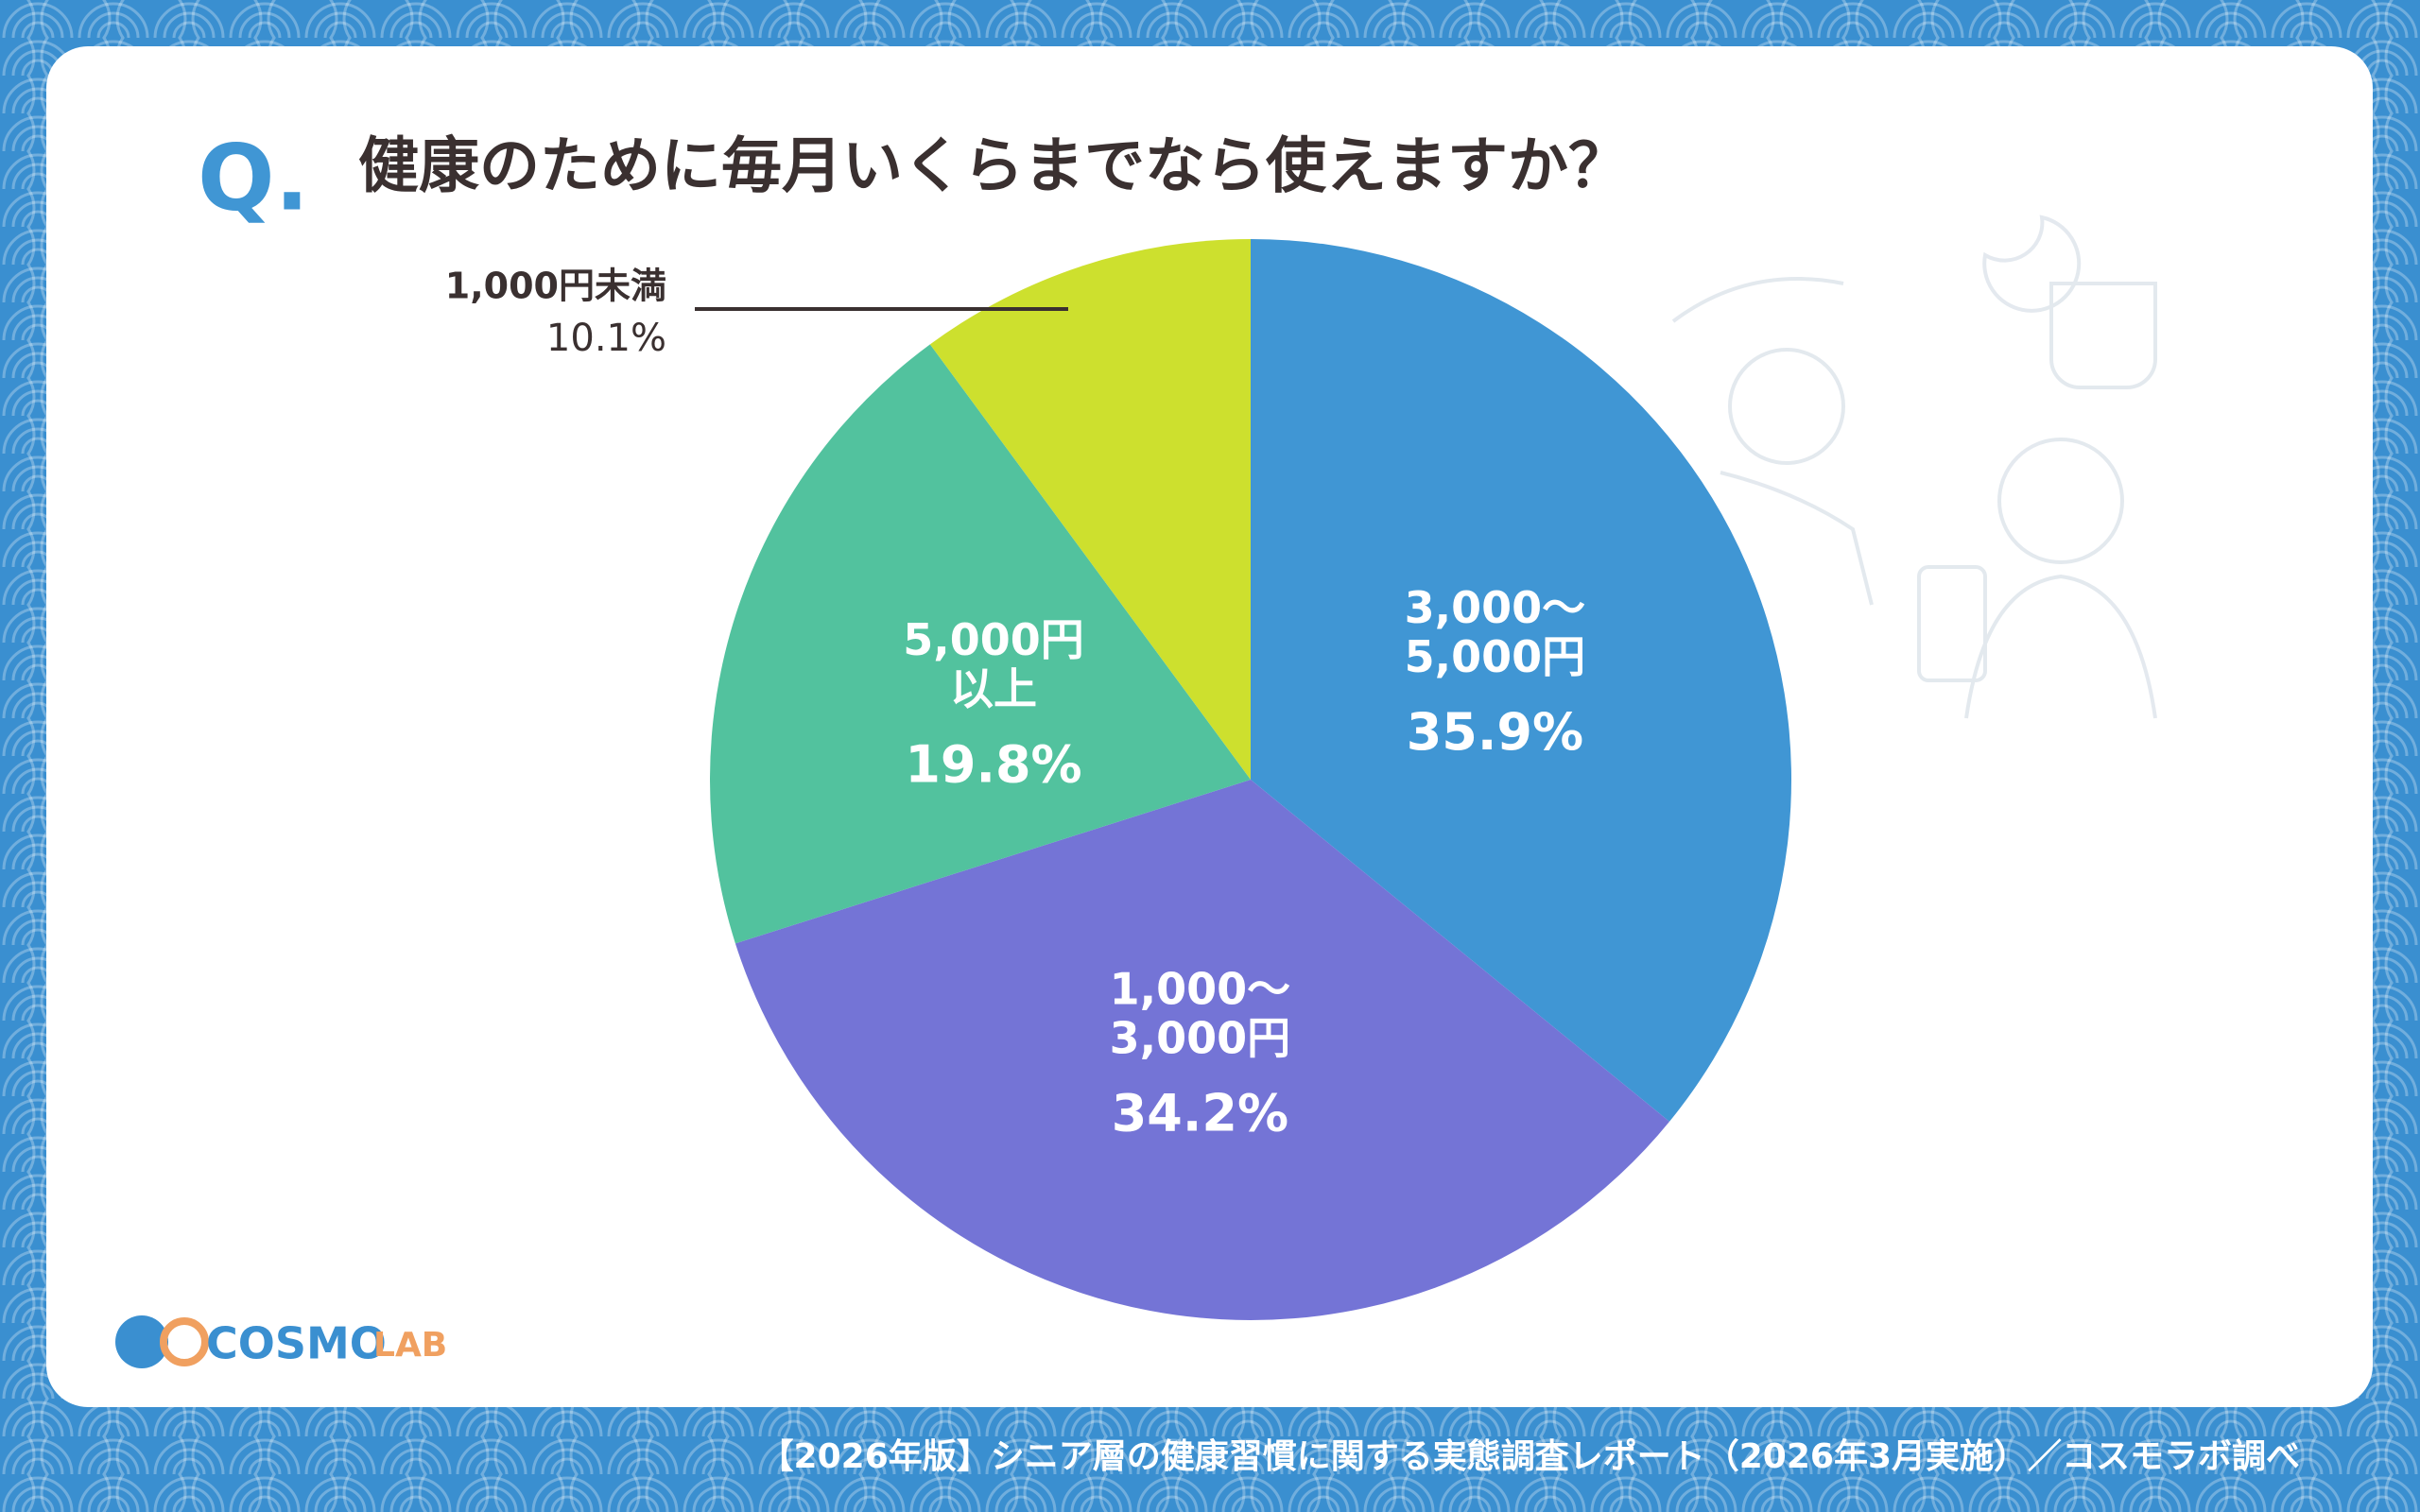  Describe the element at coordinates (993, 764) in the screenshot. I see `value-label: 19.8%` at that location.